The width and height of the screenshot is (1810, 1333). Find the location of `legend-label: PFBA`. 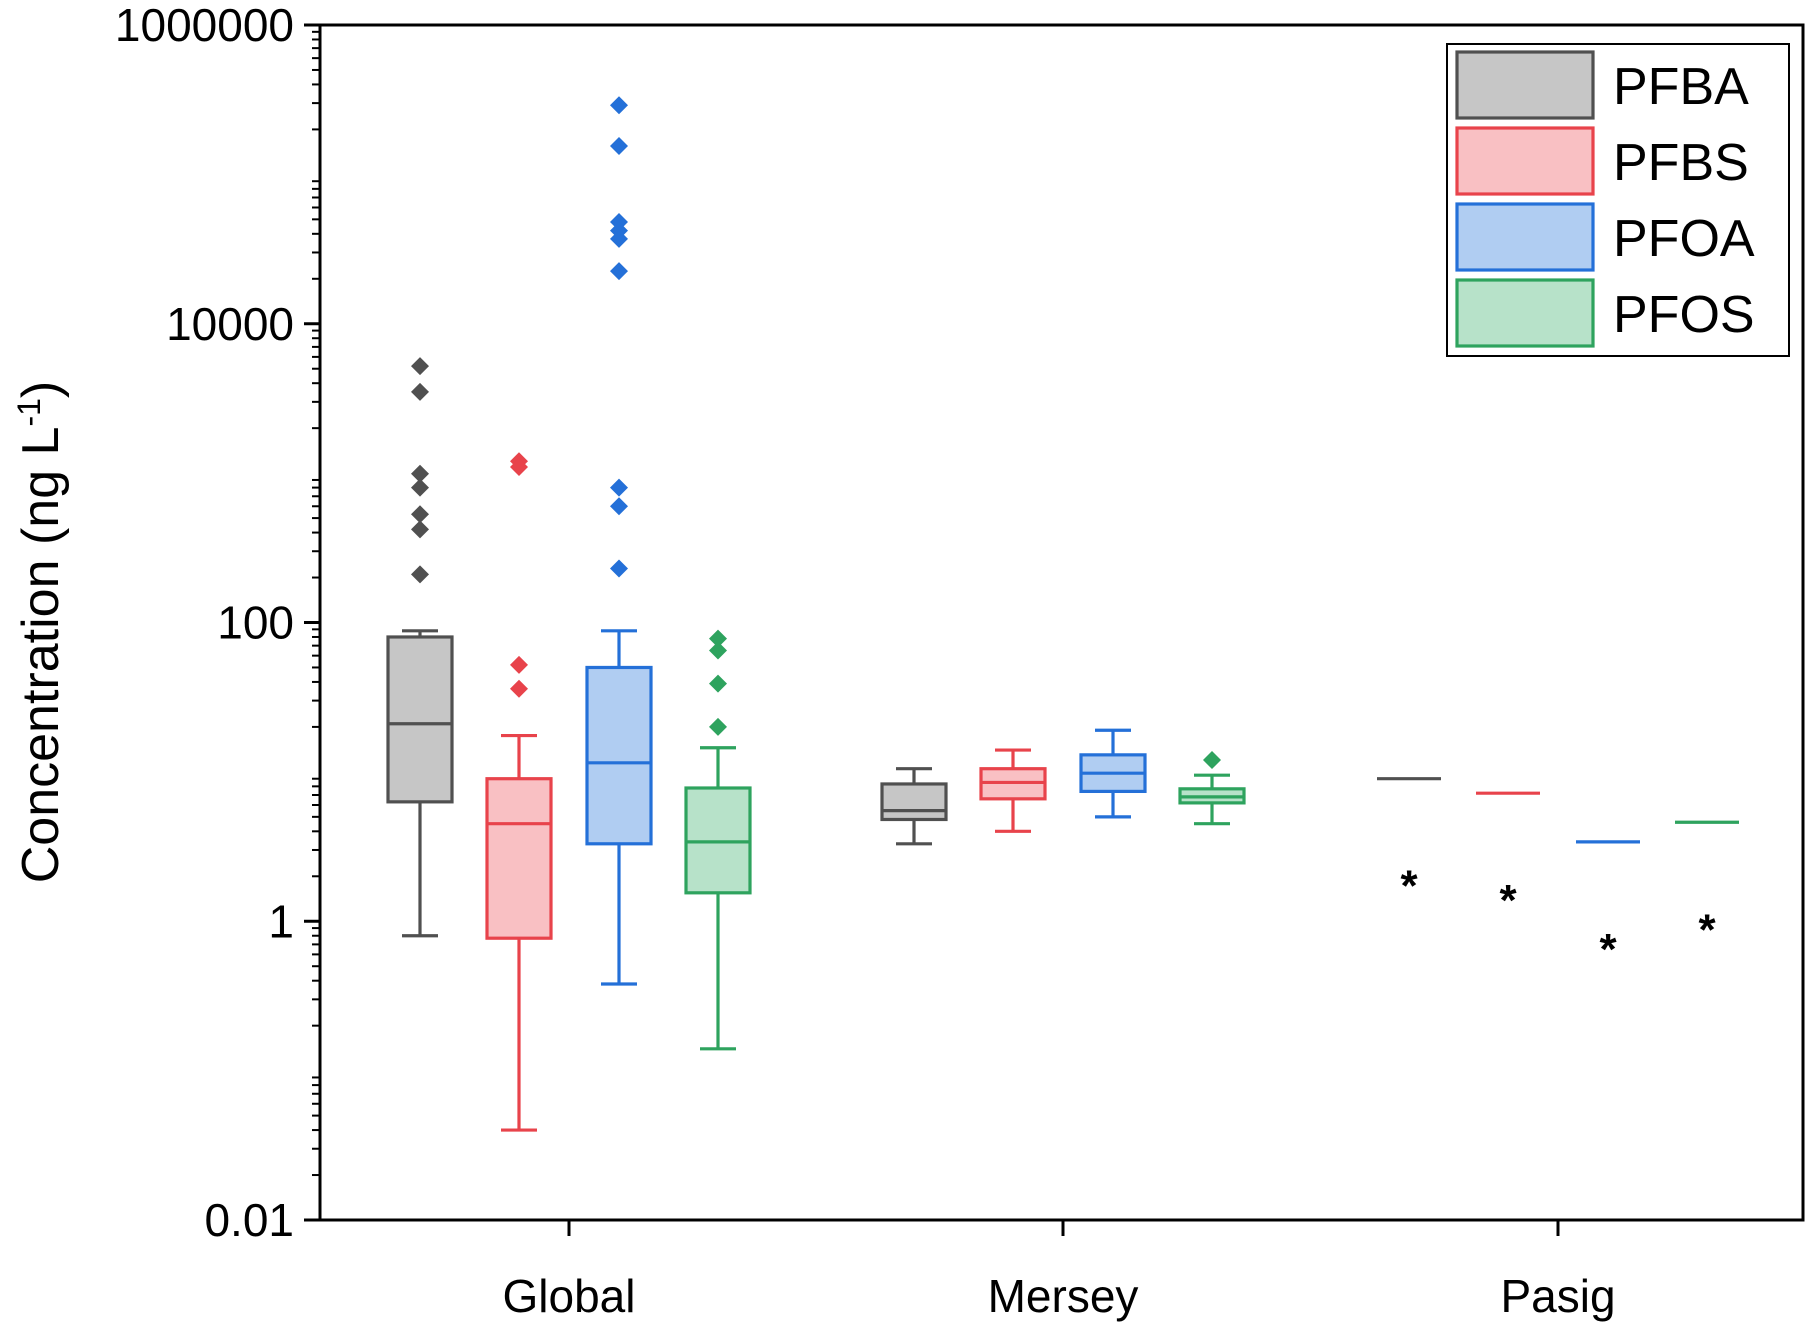

legend-label: PFBA is located at coordinates (1681, 87).